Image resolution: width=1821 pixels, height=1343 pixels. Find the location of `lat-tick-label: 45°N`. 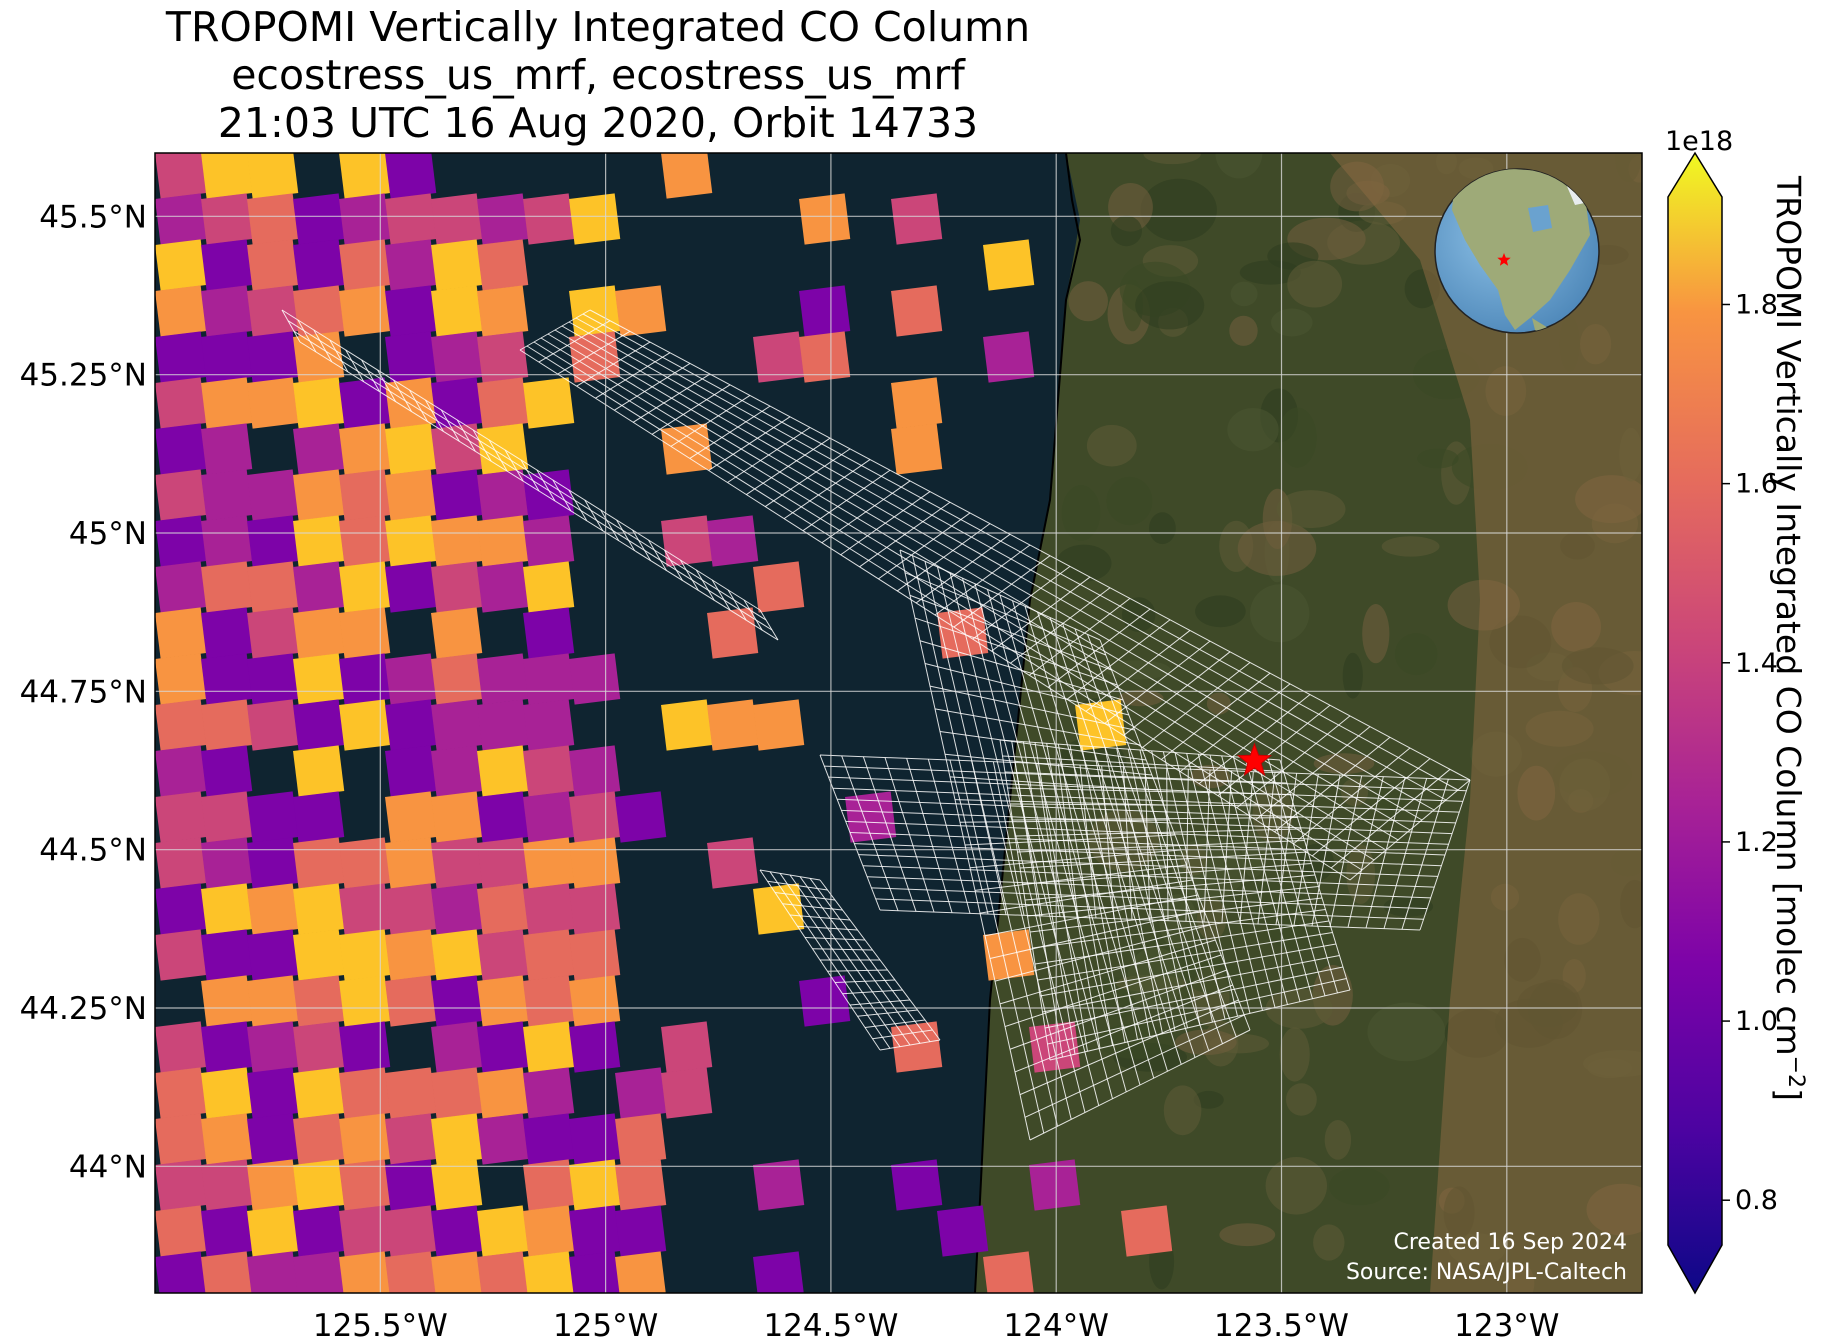

lat-tick-label: 45°N is located at coordinates (108, 534).